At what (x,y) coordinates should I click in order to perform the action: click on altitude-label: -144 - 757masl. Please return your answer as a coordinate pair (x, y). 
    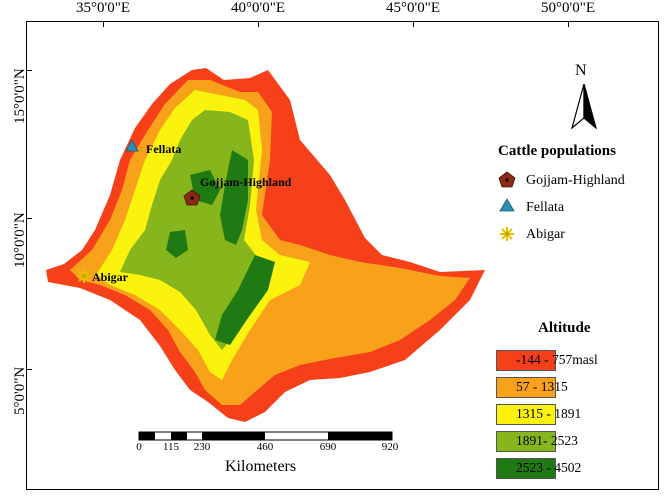
    Looking at the image, I should click on (557, 359).